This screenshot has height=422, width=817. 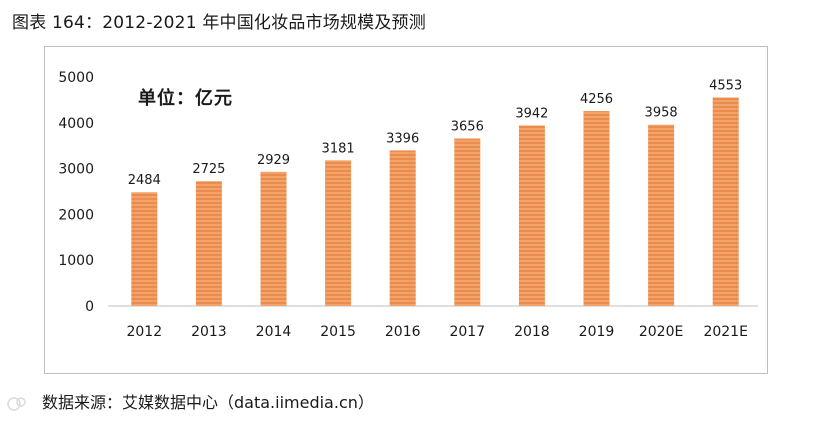 I want to click on source-note: 数据来源：艾媒数据中心（data.iimedia.cn）, so click(x=208, y=402).